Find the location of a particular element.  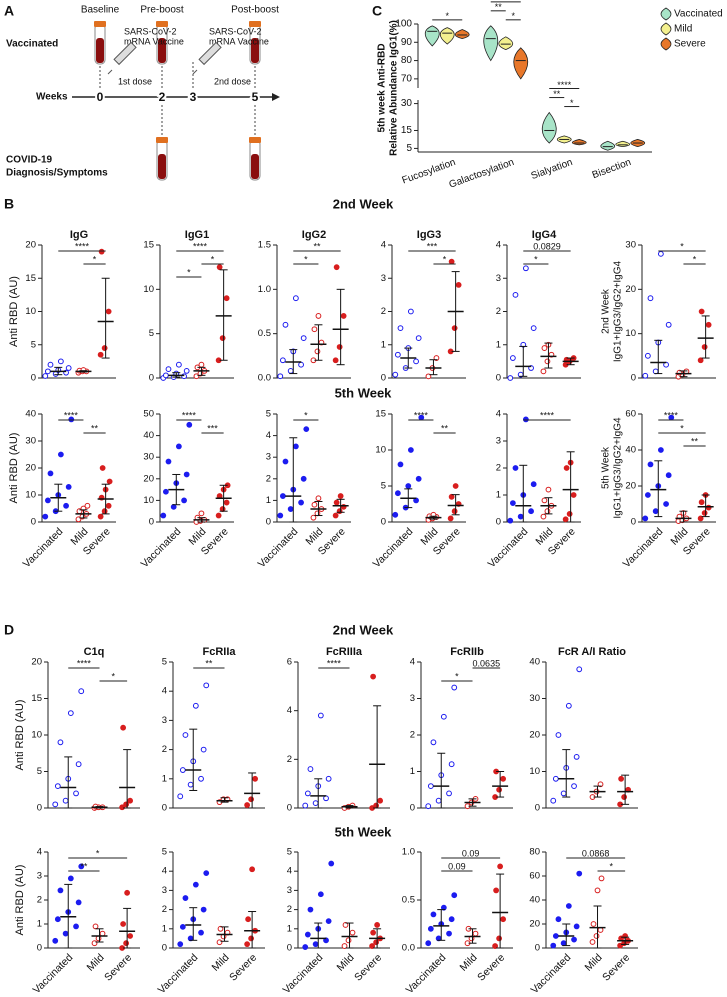

x-tick-label: Severe is located at coordinates (368, 967).